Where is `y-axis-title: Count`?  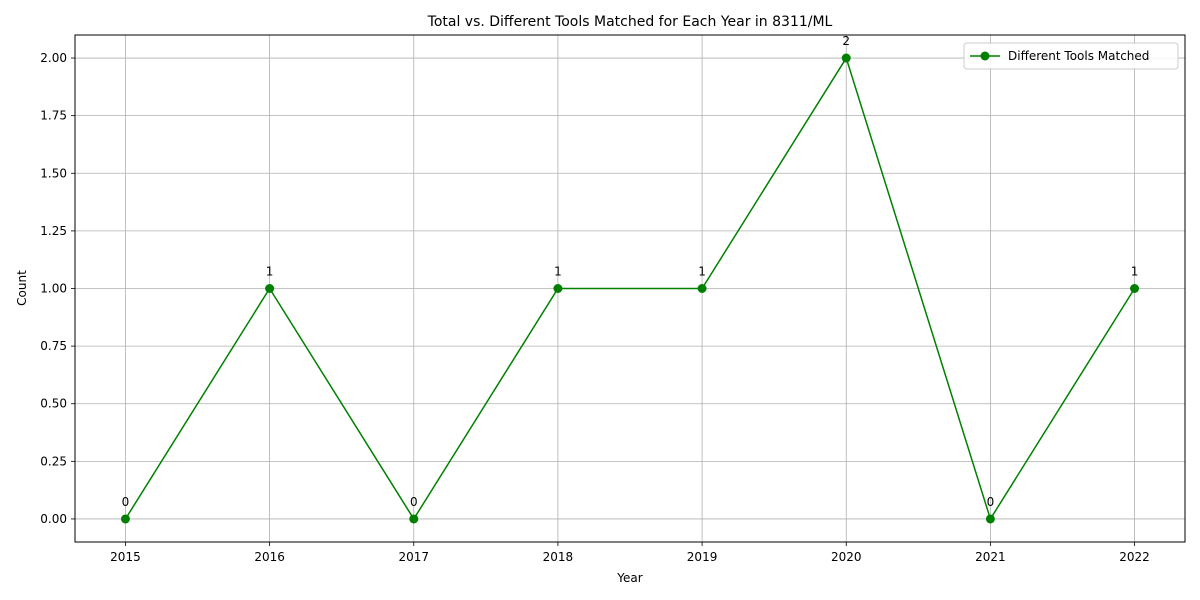 y-axis-title: Count is located at coordinates (22, 288).